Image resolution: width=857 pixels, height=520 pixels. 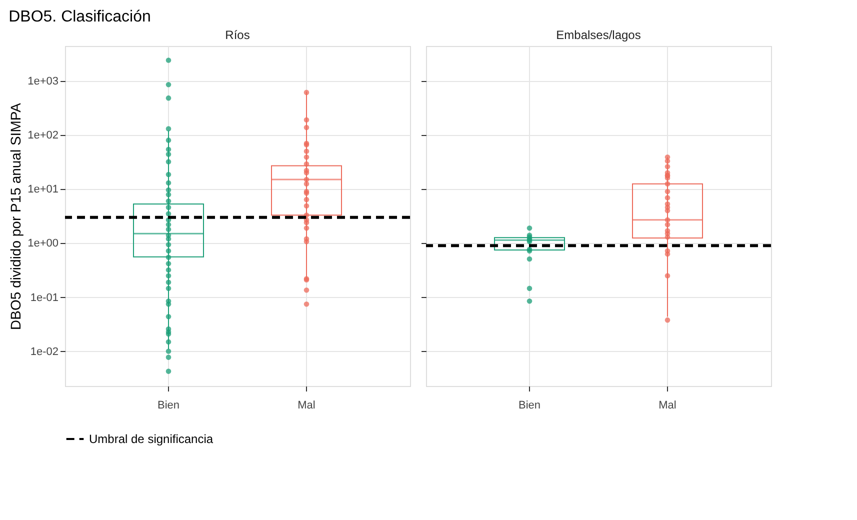 What do you see at coordinates (79, 17) in the screenshot?
I see `chart-title: DBO5. Clasificación` at bounding box center [79, 17].